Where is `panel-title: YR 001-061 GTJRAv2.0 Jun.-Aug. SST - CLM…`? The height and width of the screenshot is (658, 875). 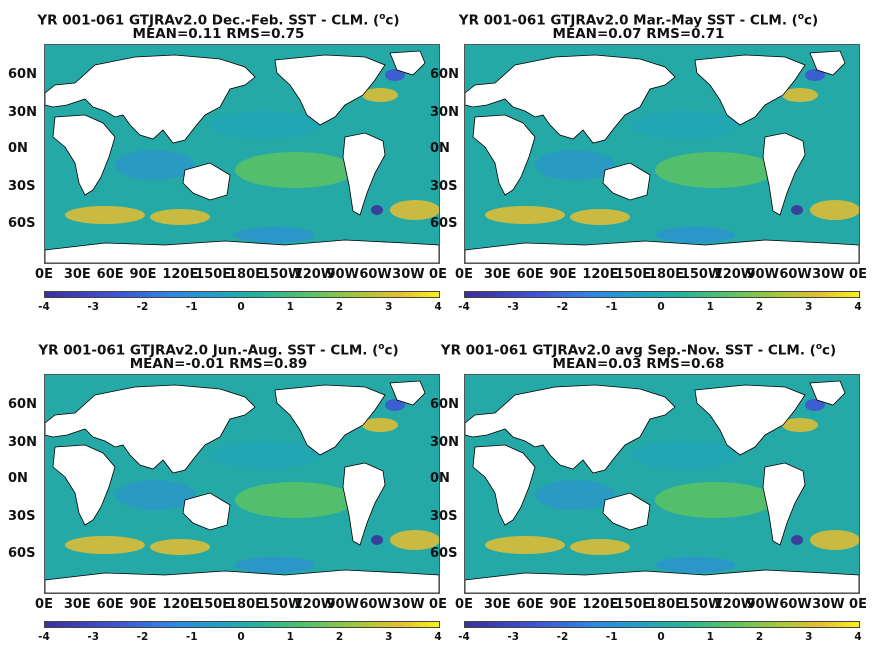 panel-title: YR 001-061 GTJRAv2.0 Jun.-Aug. SST - CLM… is located at coordinates (218, 350).